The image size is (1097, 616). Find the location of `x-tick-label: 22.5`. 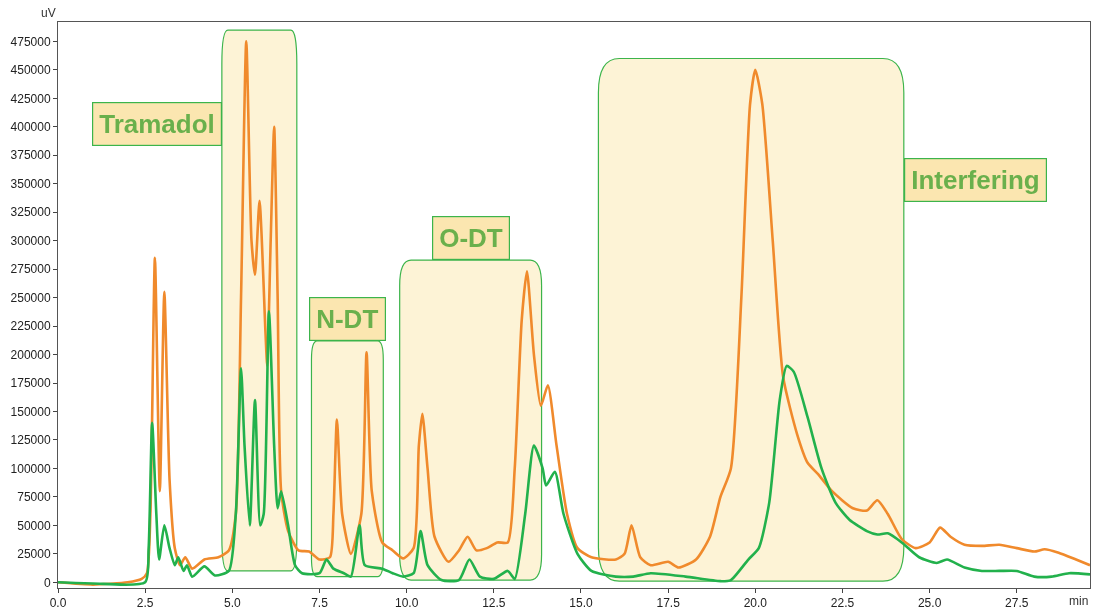

x-tick-label: 22.5 is located at coordinates (842, 603).